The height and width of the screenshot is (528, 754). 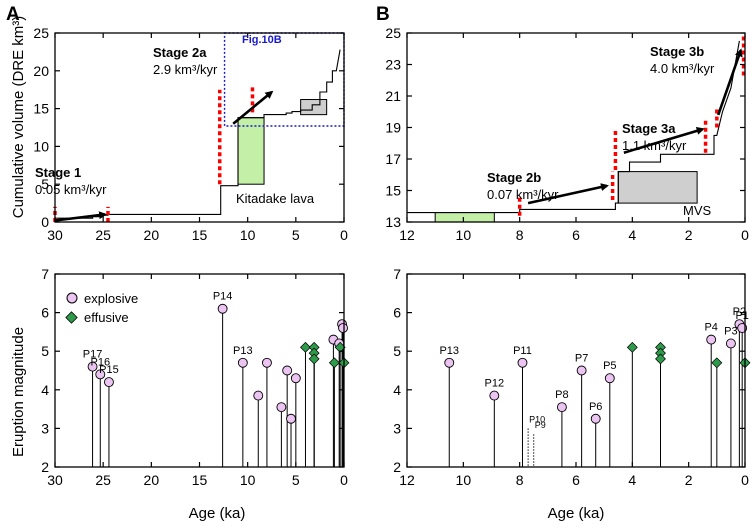 I want to click on ylabel-magnitude: Eruption magnitude, so click(x=18, y=392).